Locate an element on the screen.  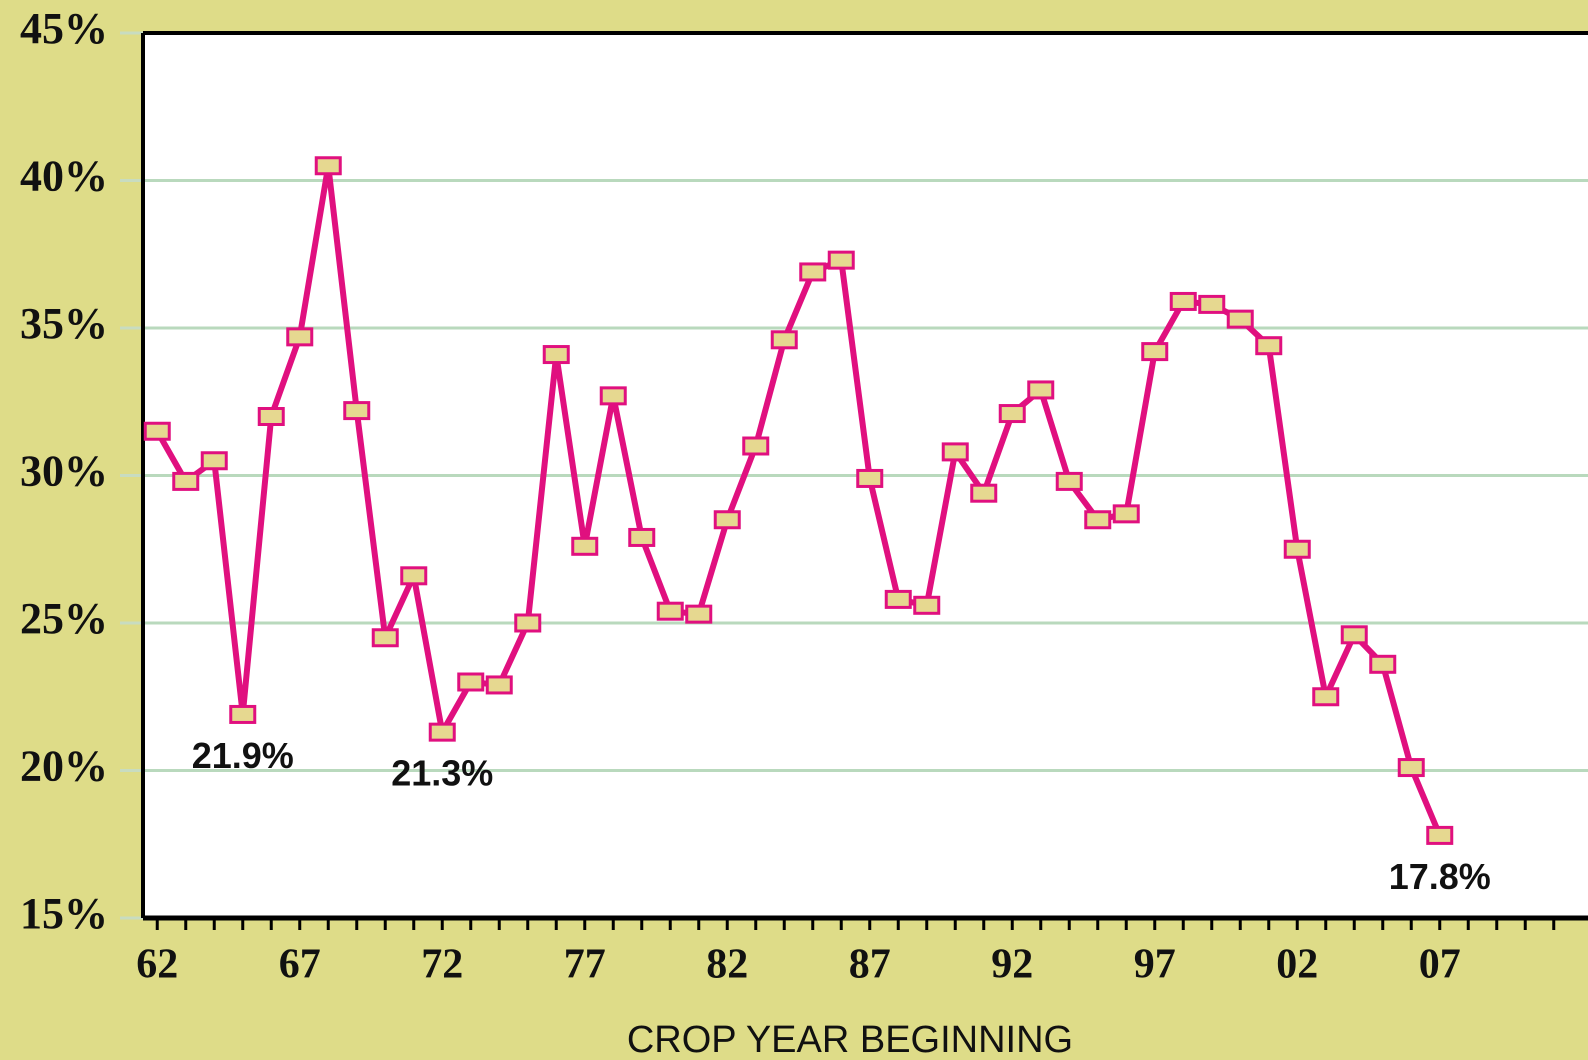
x-tick-label: 92 is located at coordinates (1012, 965).